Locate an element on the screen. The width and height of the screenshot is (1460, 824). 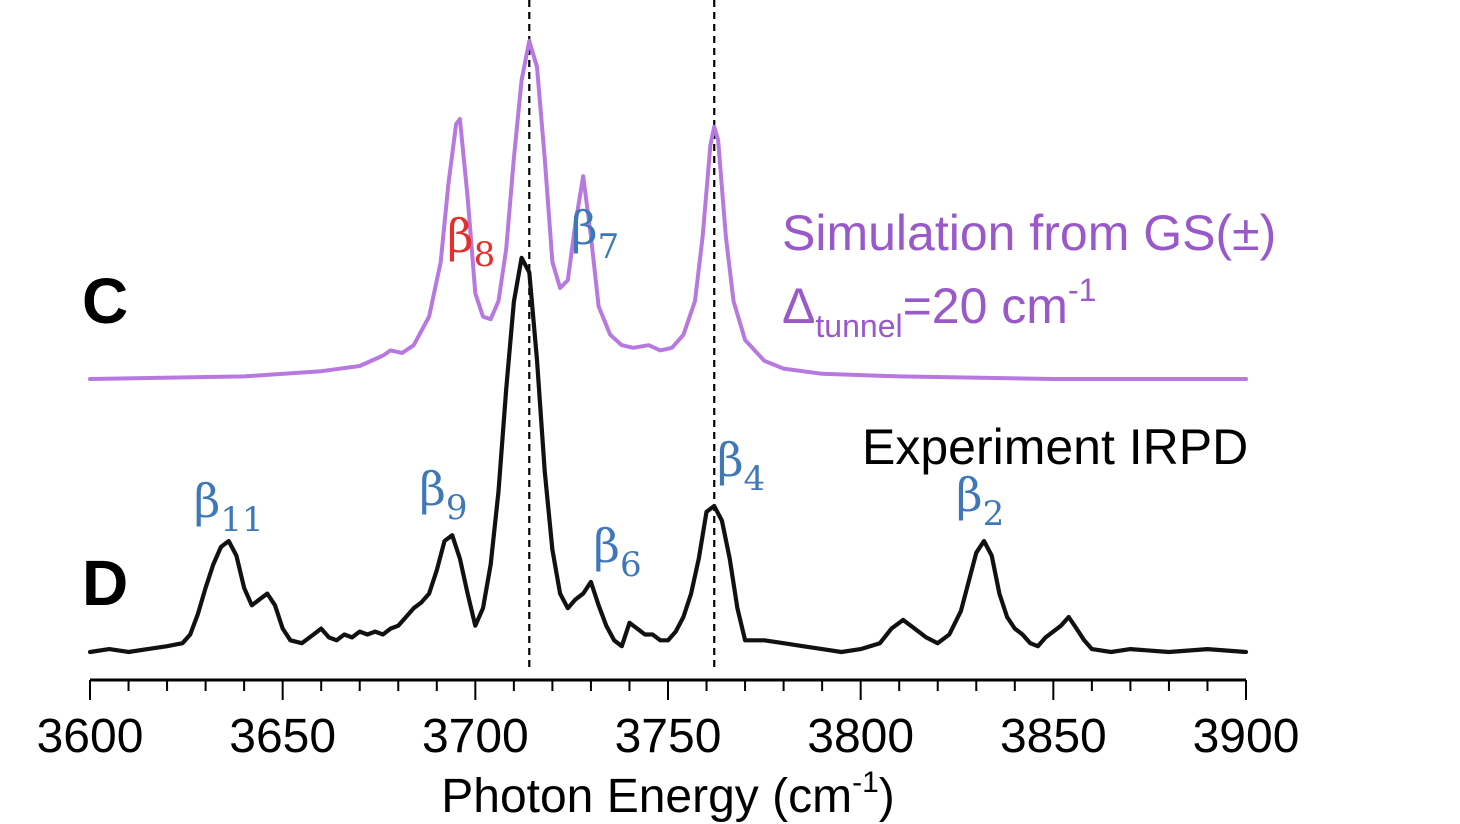
x-axis-label: Photon Energy (cm-1) is located at coordinates (668, 794).